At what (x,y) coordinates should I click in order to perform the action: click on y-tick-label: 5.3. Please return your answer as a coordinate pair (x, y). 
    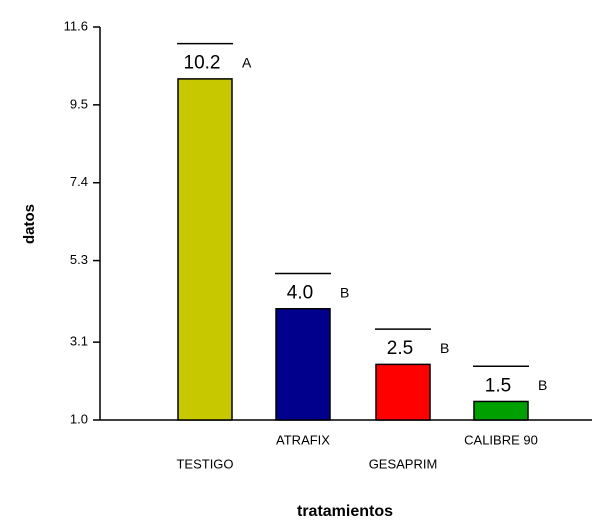
    Looking at the image, I should click on (79, 259).